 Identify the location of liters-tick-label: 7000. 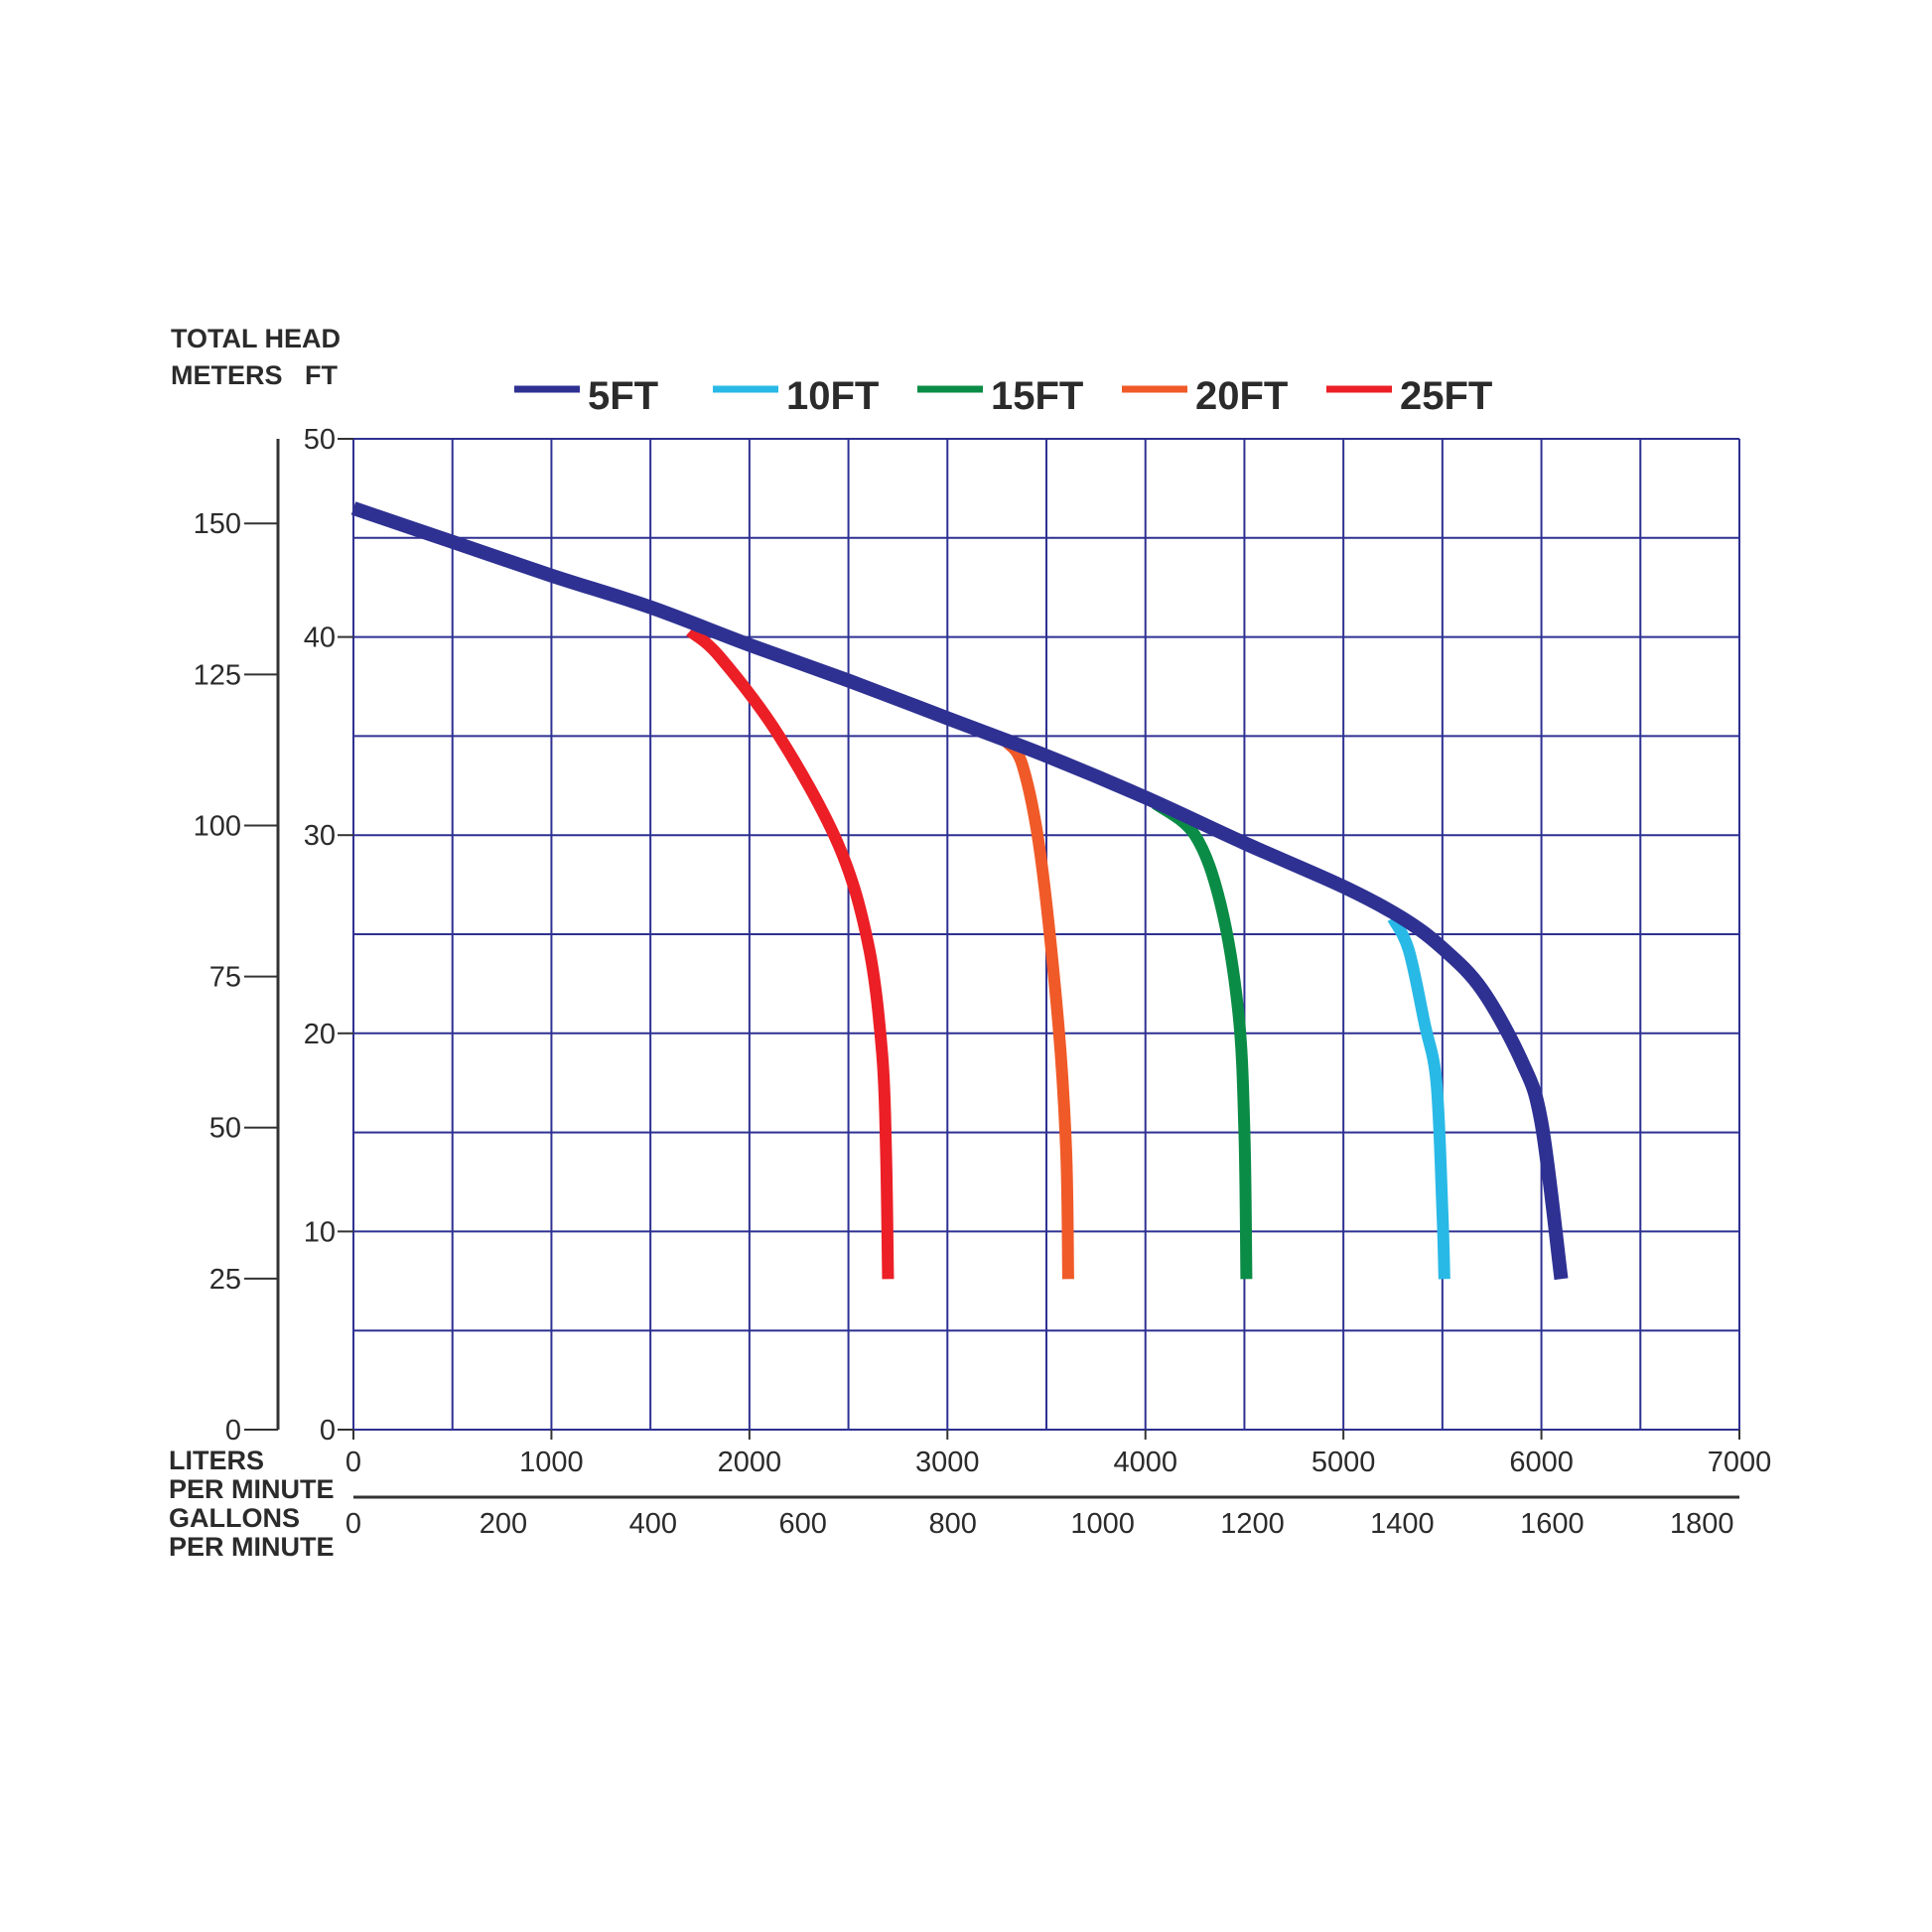
(1740, 1462).